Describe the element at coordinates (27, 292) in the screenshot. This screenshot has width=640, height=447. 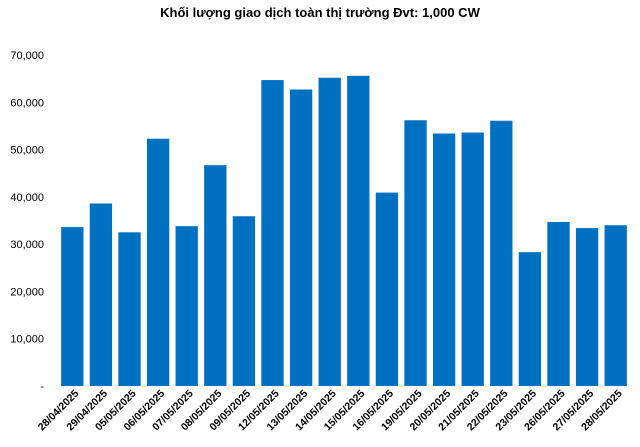
I see `y-tick-label: 20,000` at that location.